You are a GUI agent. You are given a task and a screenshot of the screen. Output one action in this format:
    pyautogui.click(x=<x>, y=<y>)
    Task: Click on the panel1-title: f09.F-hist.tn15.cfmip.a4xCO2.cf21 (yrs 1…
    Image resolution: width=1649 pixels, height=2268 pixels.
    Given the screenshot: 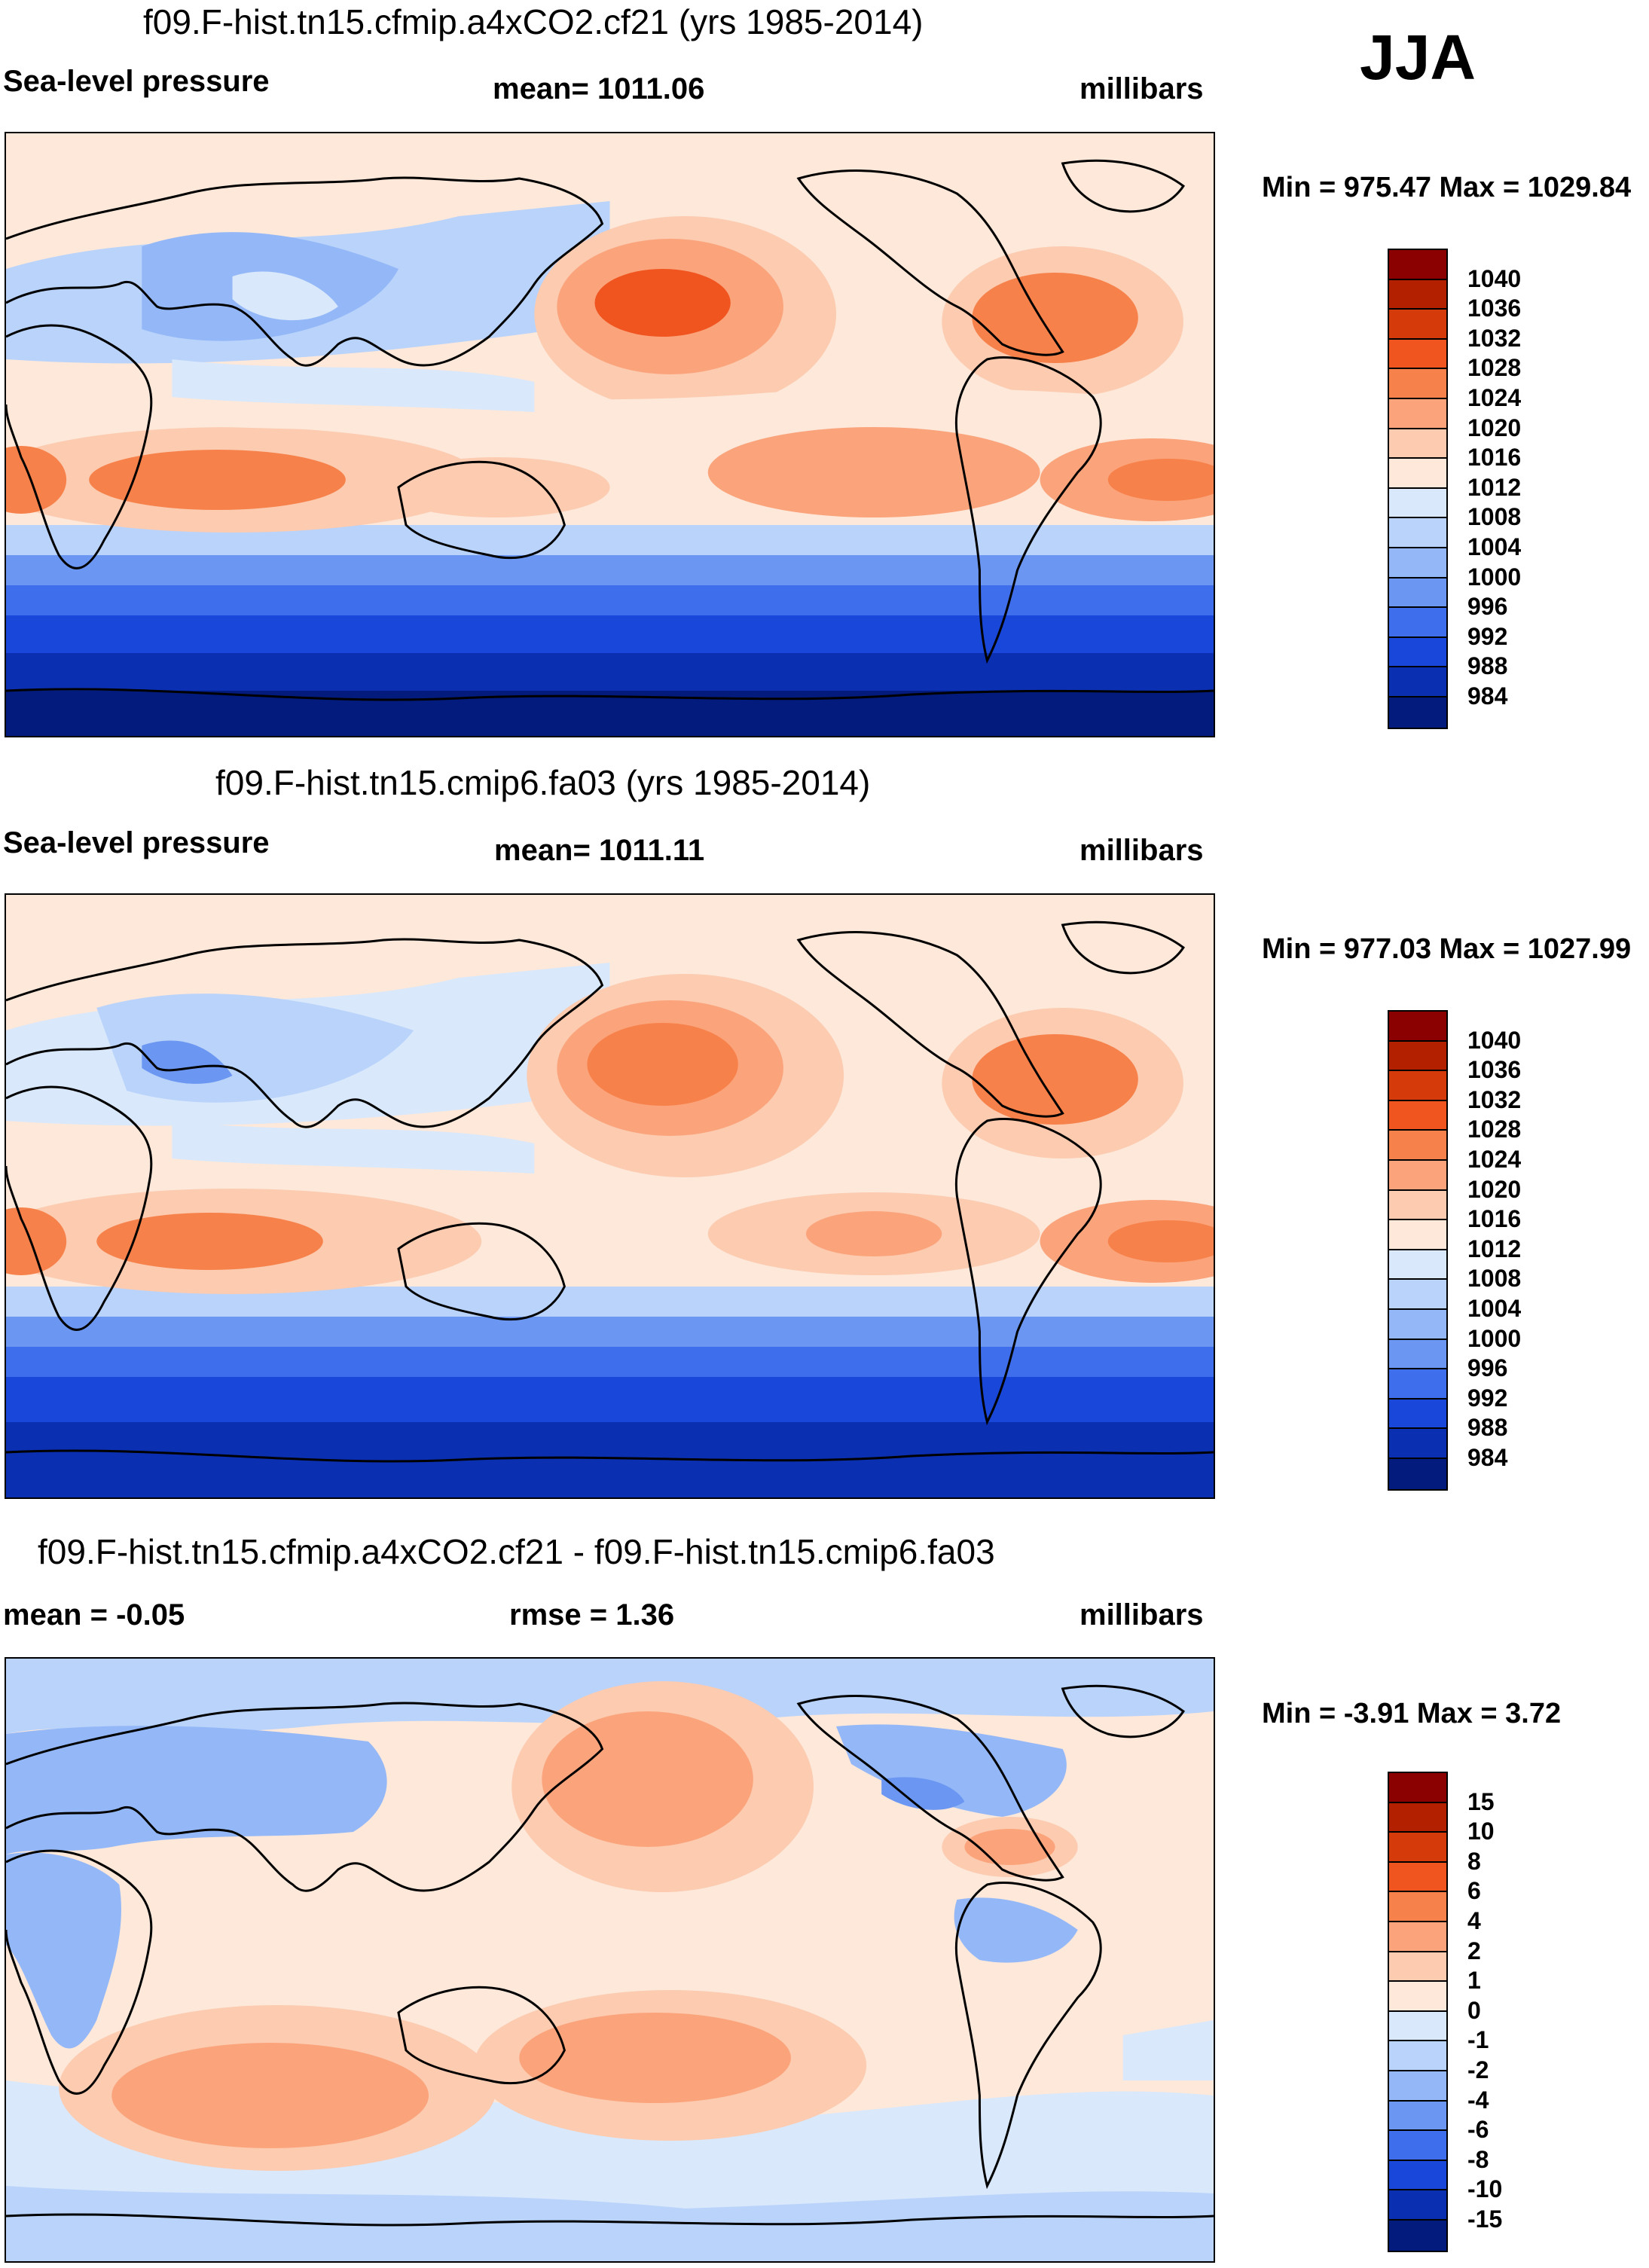 What is the action you would take?
    pyautogui.click(x=533, y=22)
    